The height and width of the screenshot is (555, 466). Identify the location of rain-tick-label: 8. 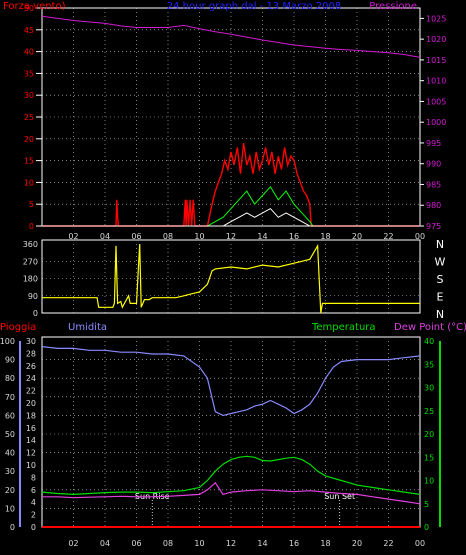
(33, 477).